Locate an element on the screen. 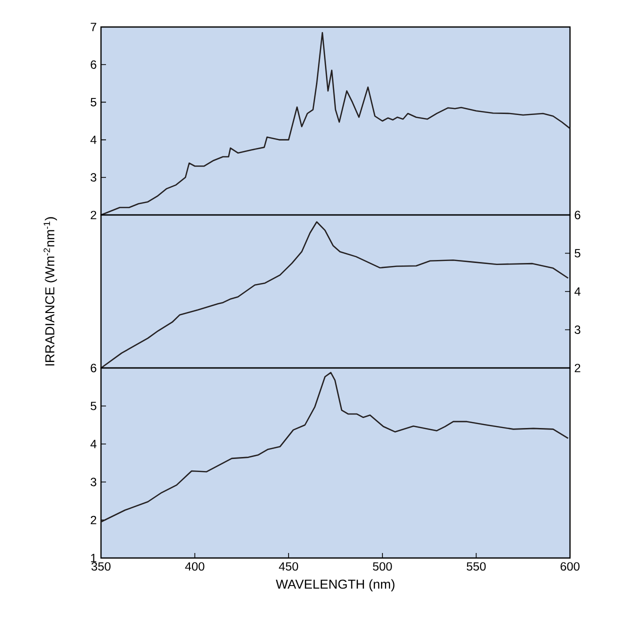  x-tick-label: 600 is located at coordinates (570, 566).